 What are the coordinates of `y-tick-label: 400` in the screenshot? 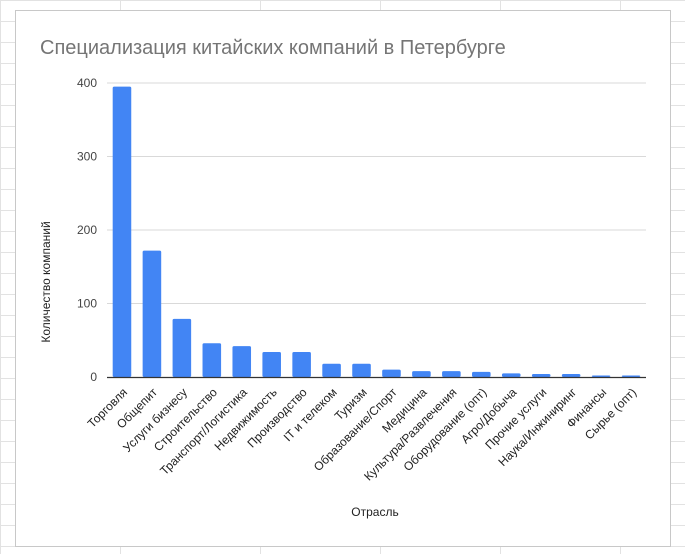 It's located at (87, 83).